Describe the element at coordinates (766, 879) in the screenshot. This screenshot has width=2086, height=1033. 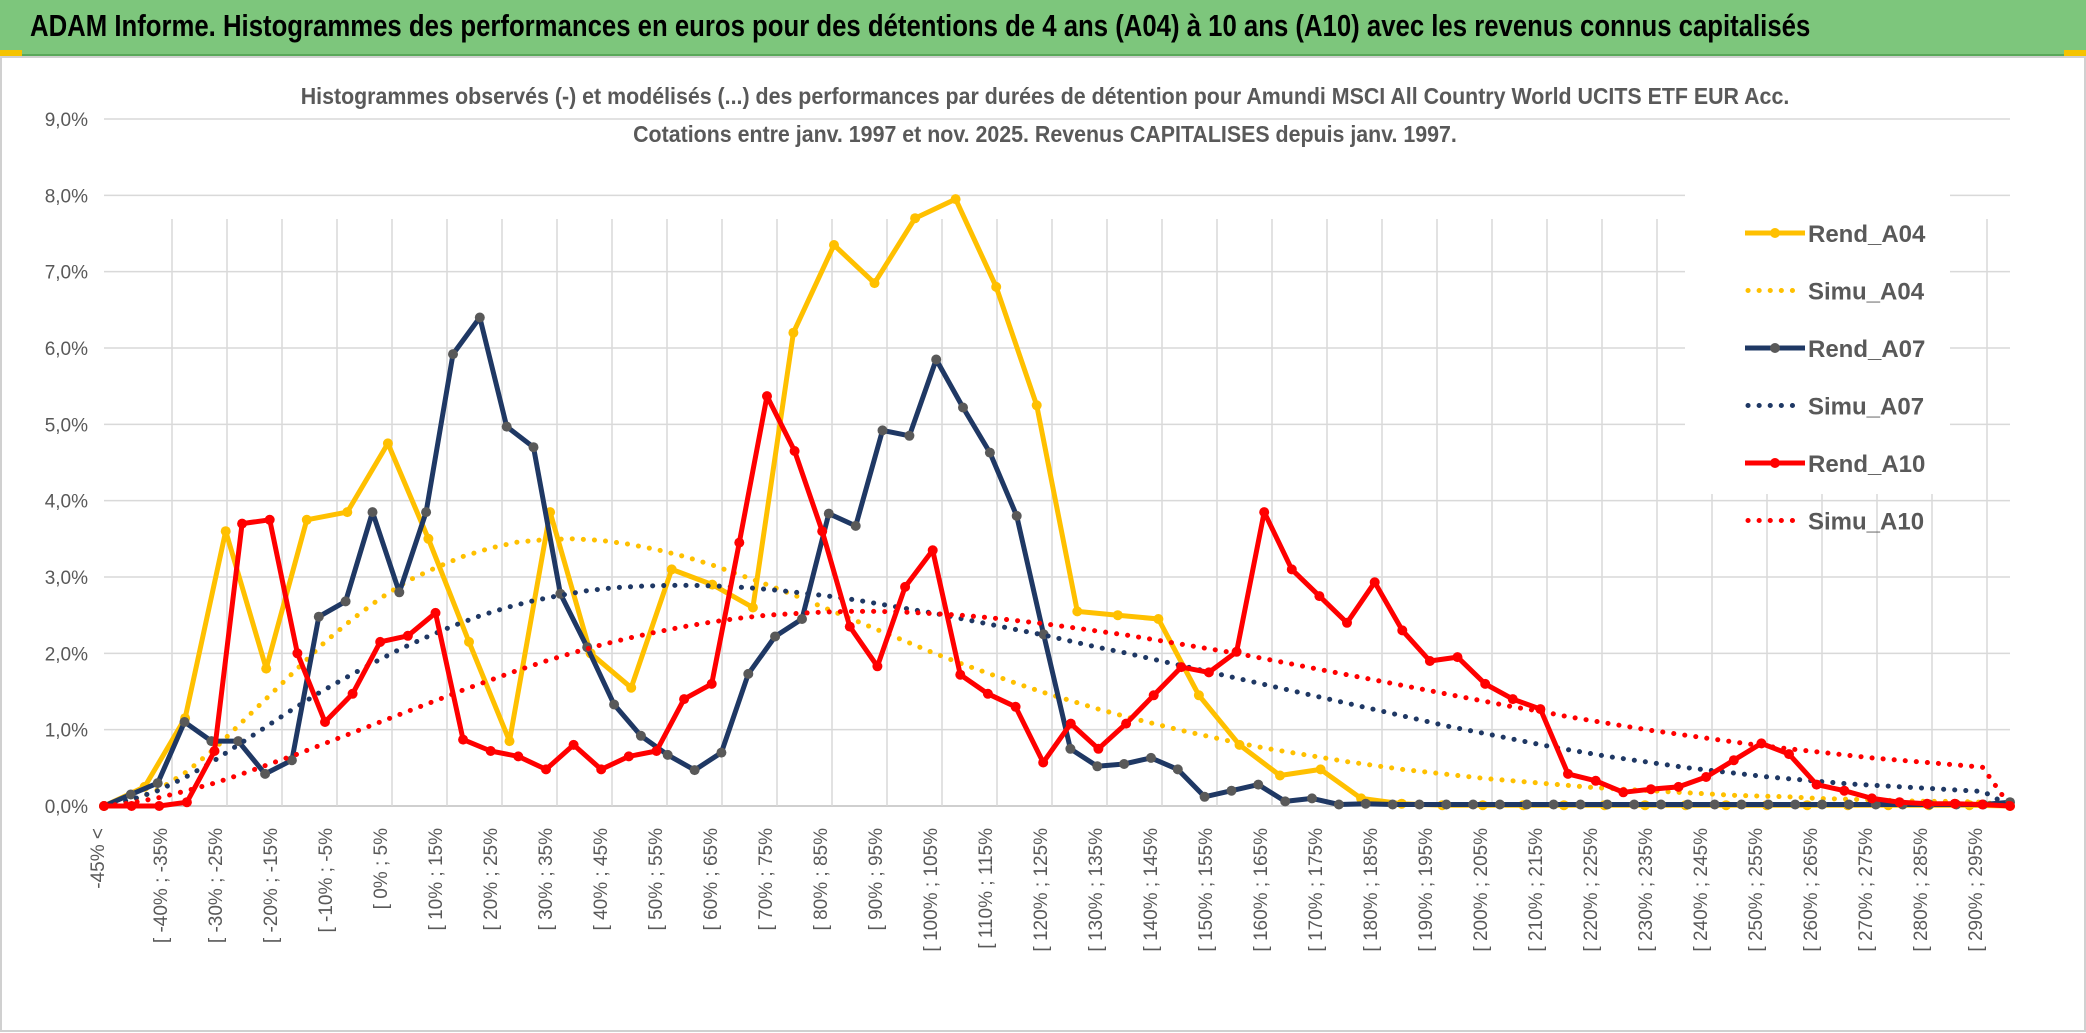
I see `x-tick-label: [ 70% ; 75%` at that location.